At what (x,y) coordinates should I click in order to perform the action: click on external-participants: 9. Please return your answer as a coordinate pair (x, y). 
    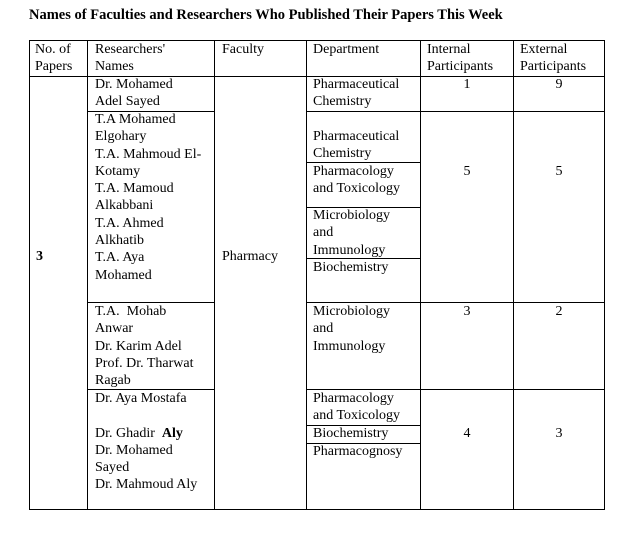
    Looking at the image, I should click on (559, 84).